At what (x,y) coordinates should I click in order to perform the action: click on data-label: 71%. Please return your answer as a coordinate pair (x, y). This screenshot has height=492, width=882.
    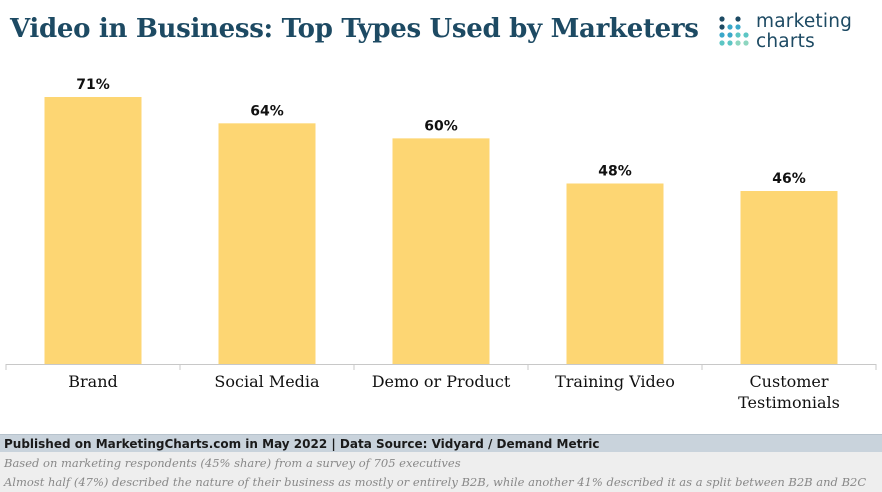
    Looking at the image, I should click on (93, 85).